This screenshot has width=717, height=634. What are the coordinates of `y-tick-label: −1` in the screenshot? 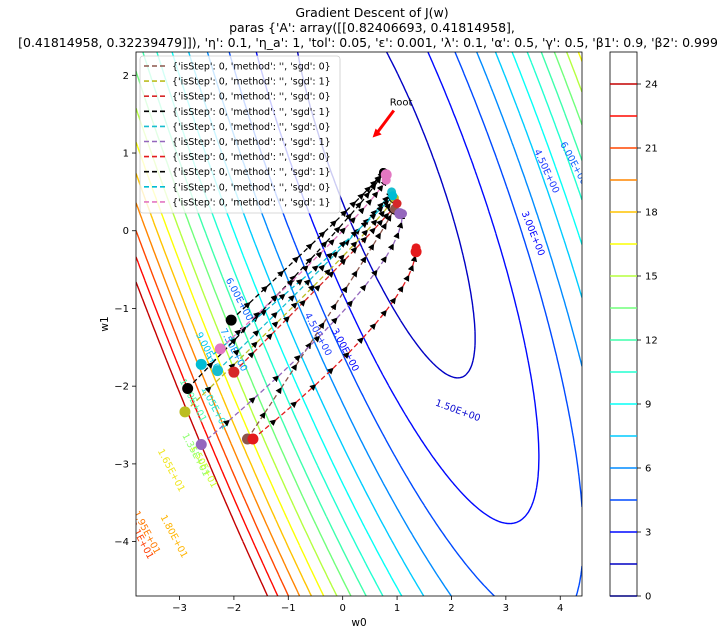 It's located at (121, 309).